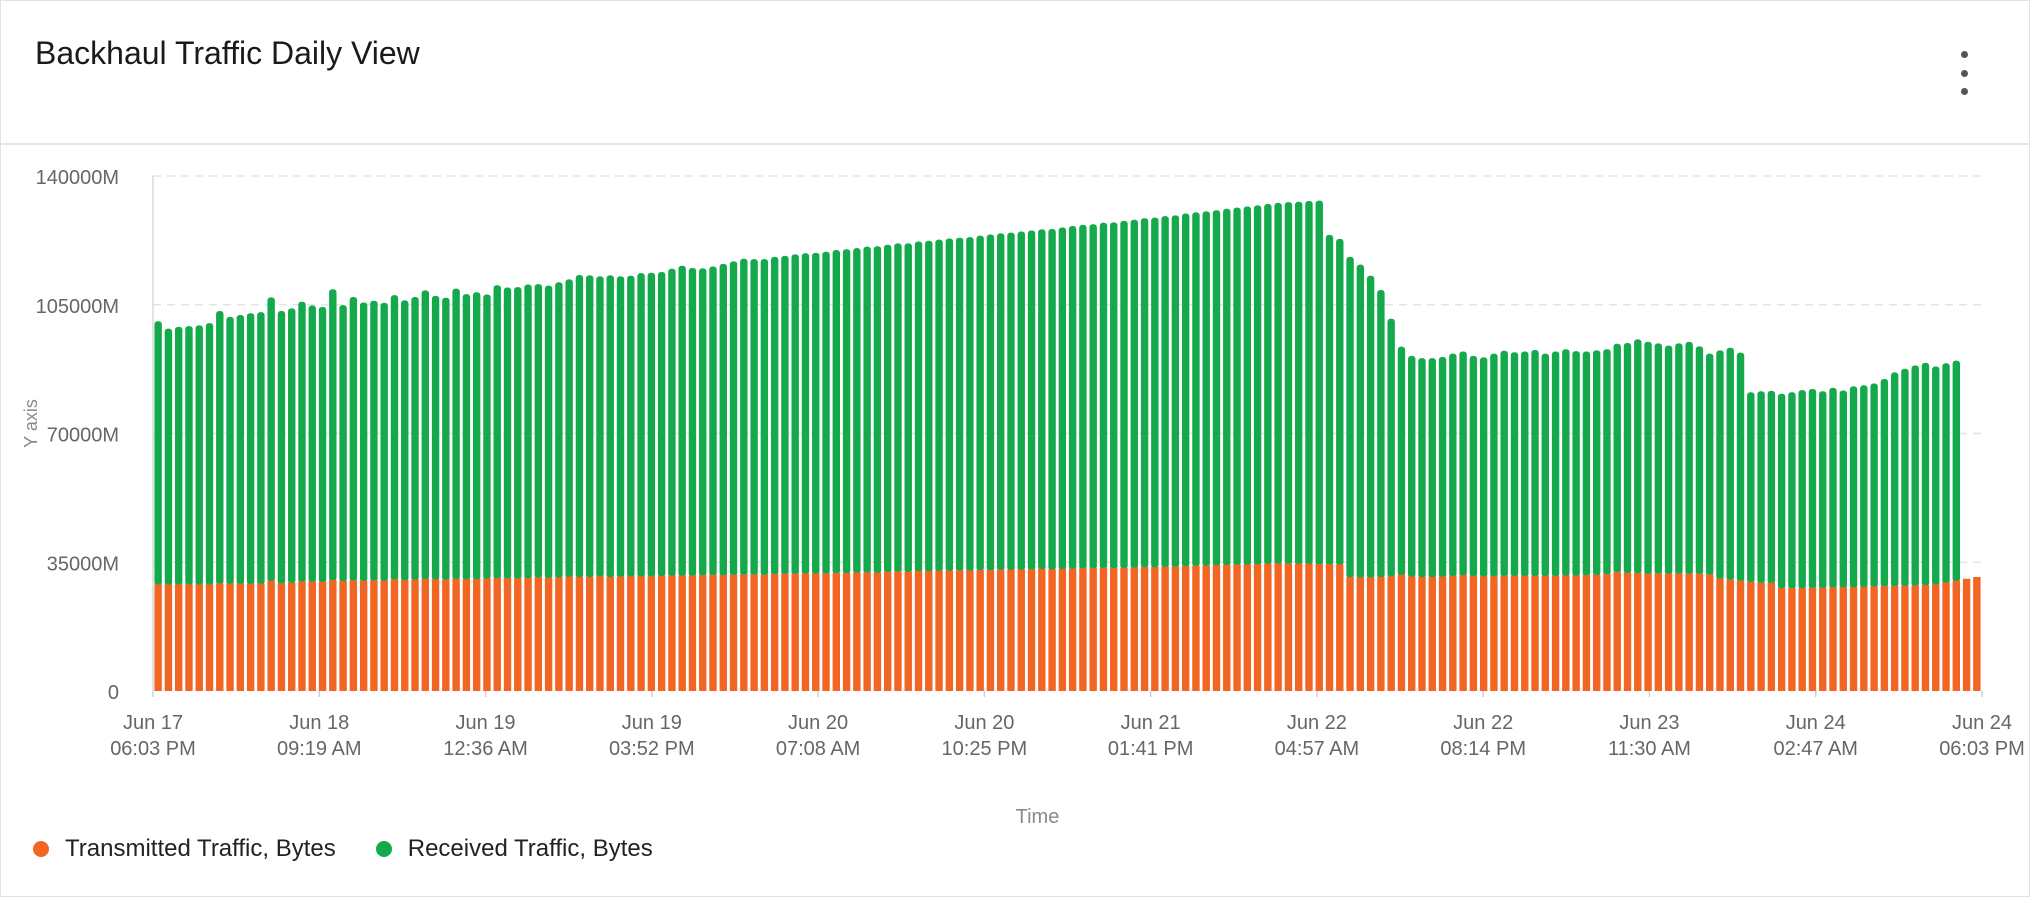  What do you see at coordinates (514, 849) in the screenshot?
I see `legend-item-received: Received Traffic, Bytes` at bounding box center [514, 849].